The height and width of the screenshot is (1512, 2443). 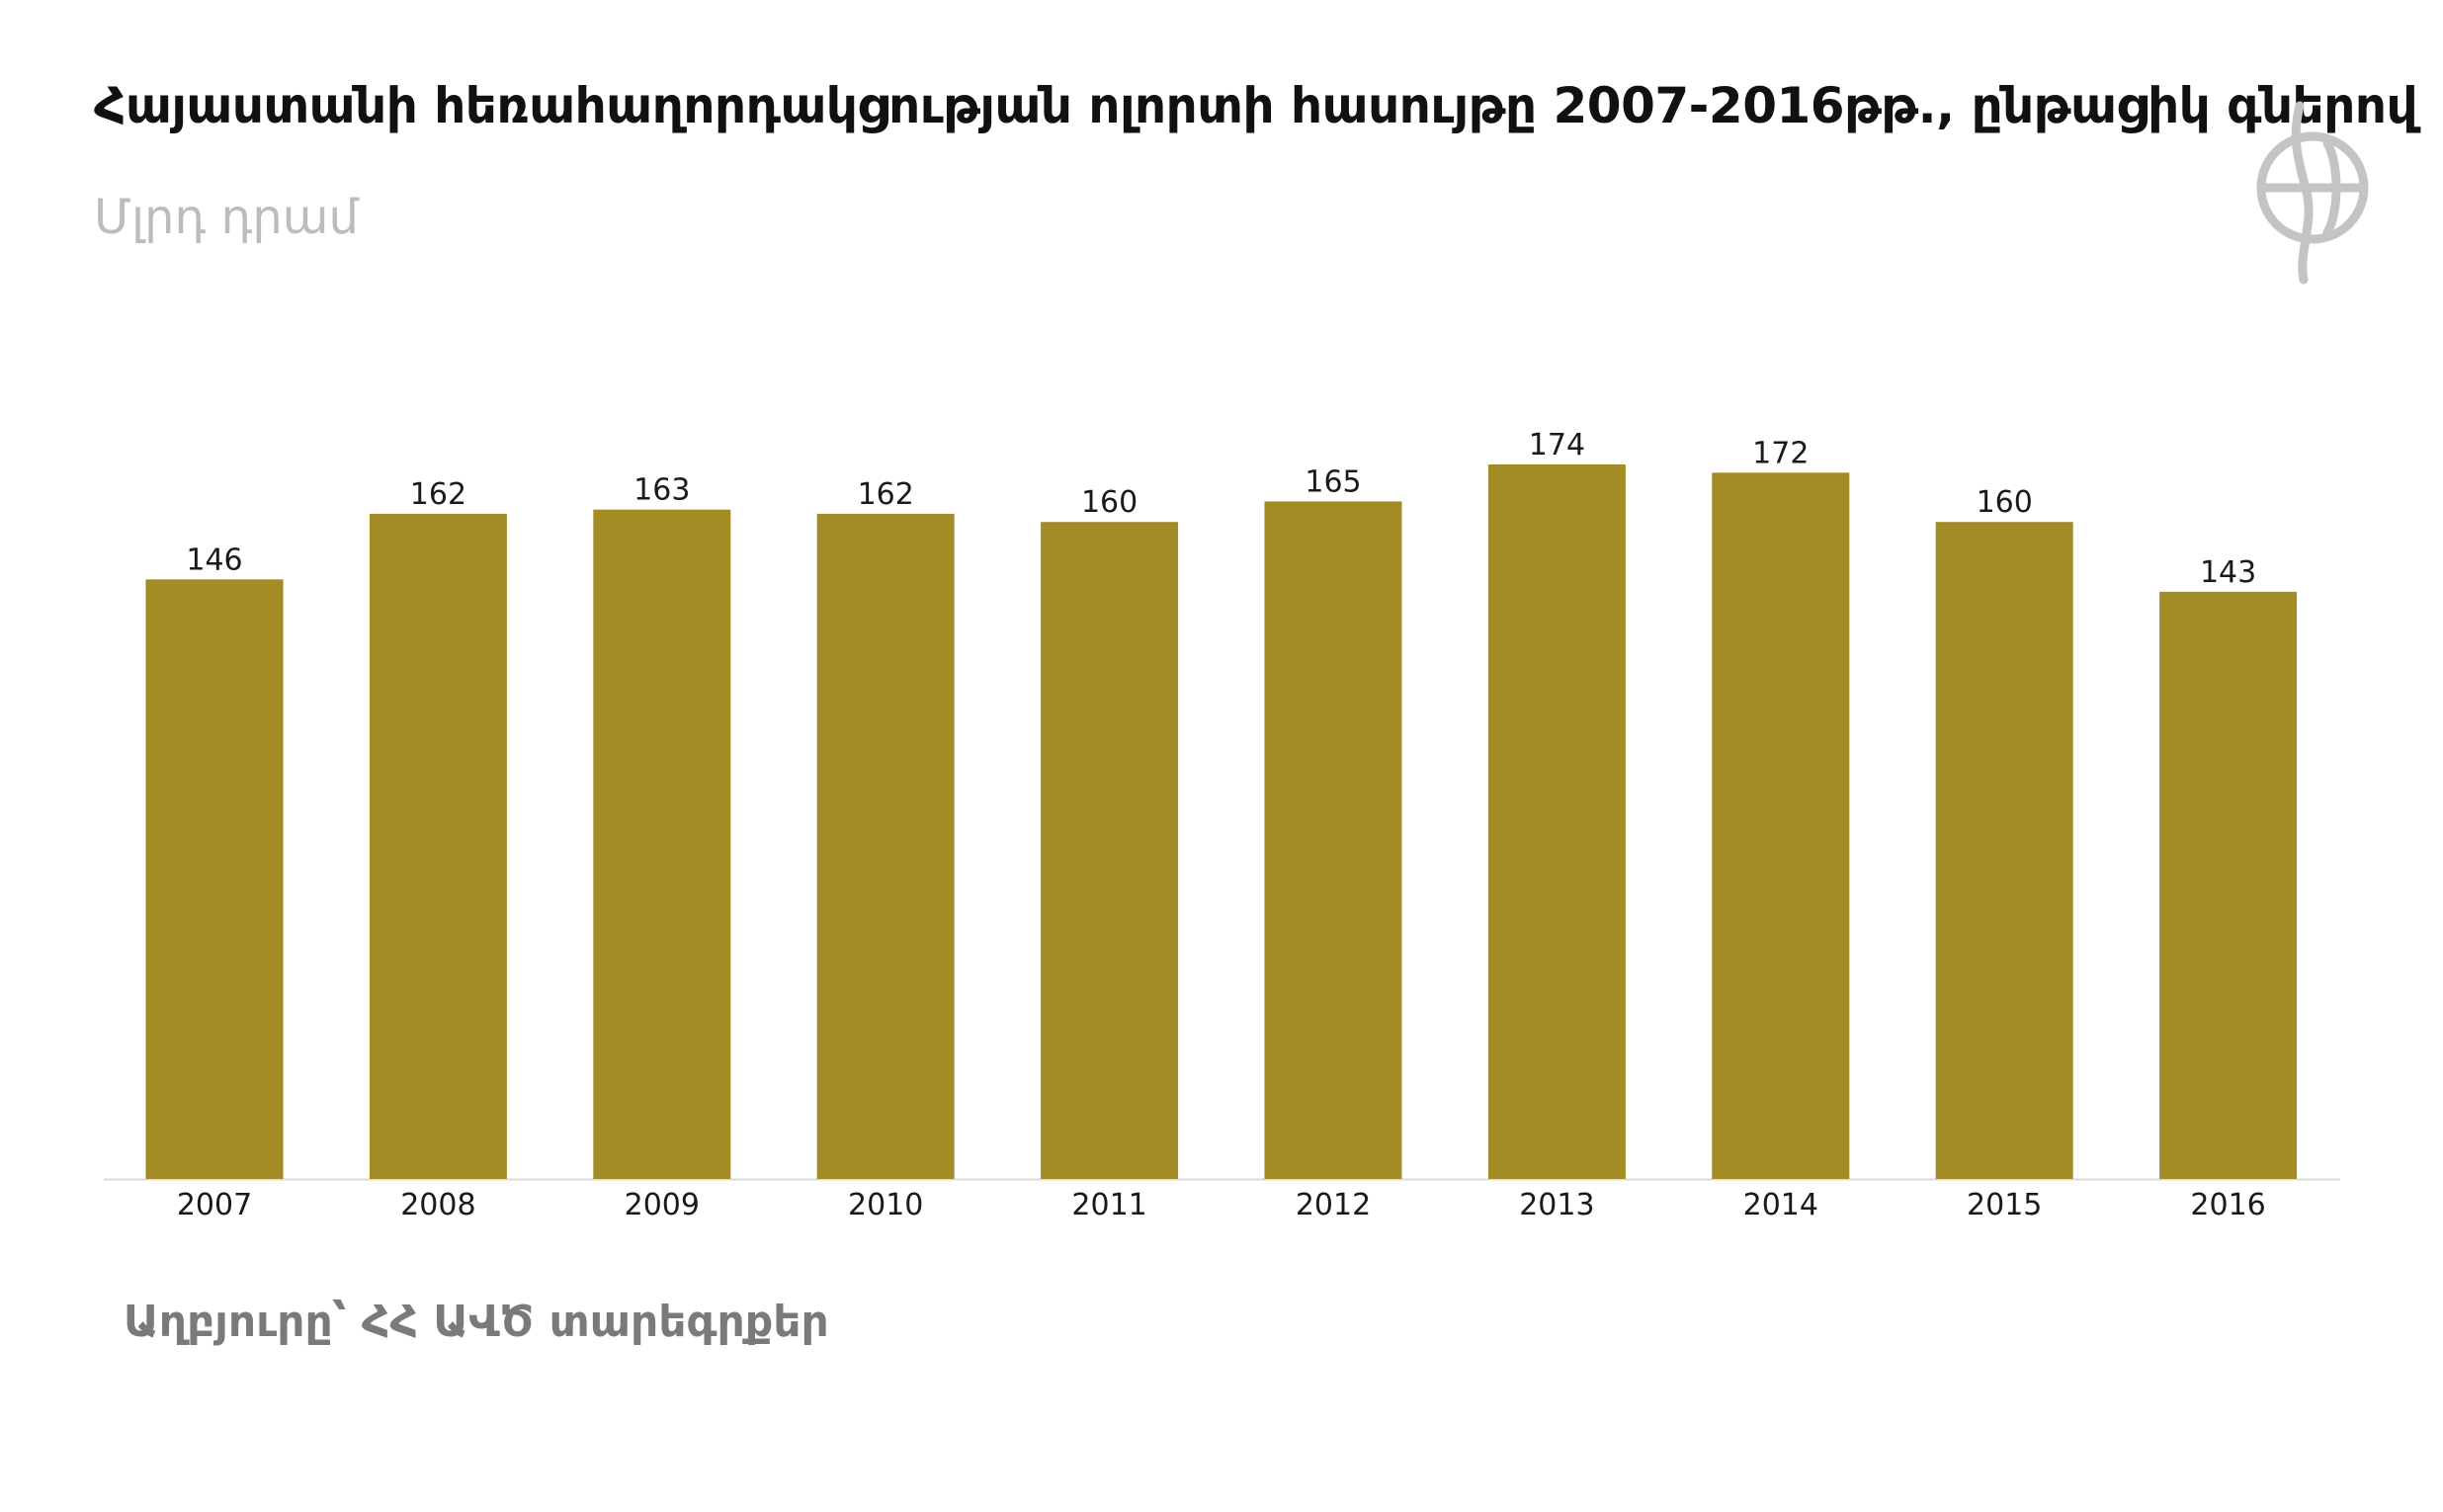 What do you see at coordinates (886, 494) in the screenshot?
I see `data-label-2010: 162` at bounding box center [886, 494].